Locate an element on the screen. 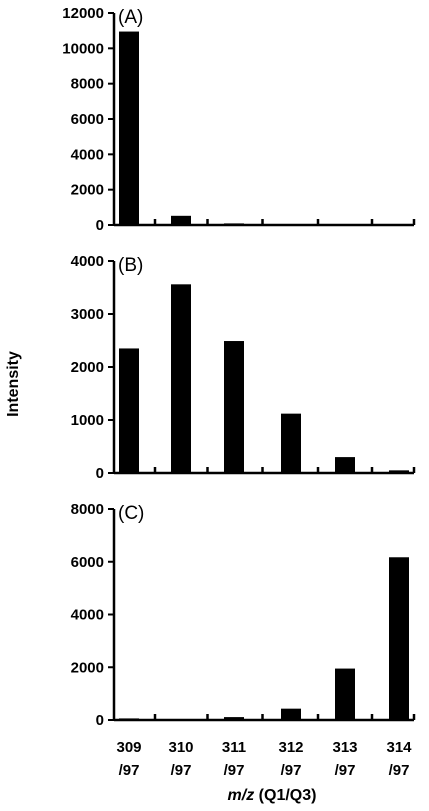  x-category-label-top: 309 is located at coordinates (128, 747).